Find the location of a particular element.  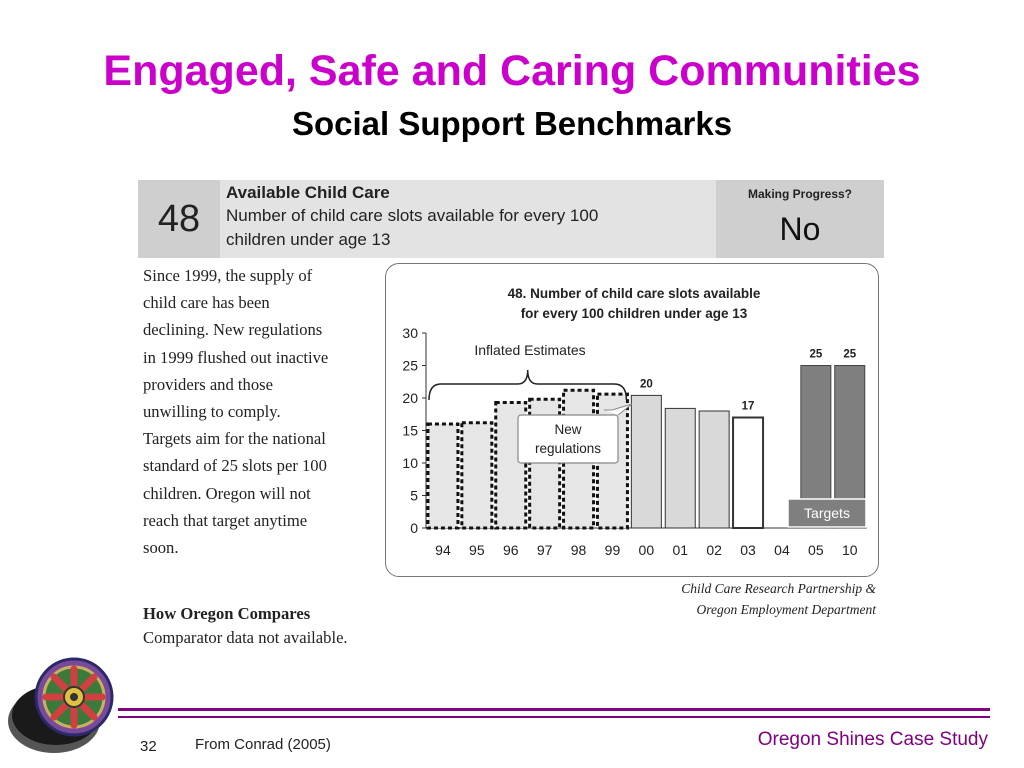

paragraph-line: children. Oregon will not is located at coordinates (227, 493).